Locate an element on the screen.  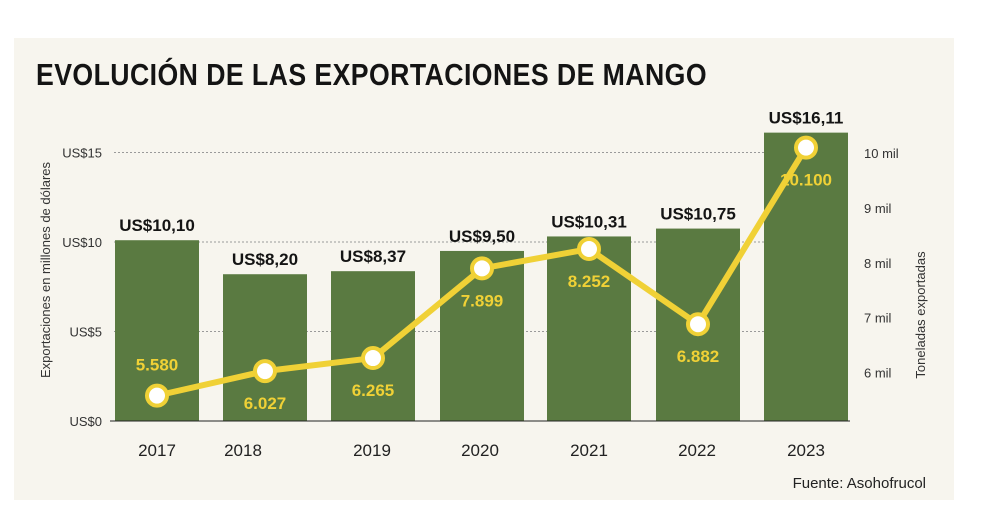
tonnage-value-label: 8.252 is located at coordinates (589, 281).